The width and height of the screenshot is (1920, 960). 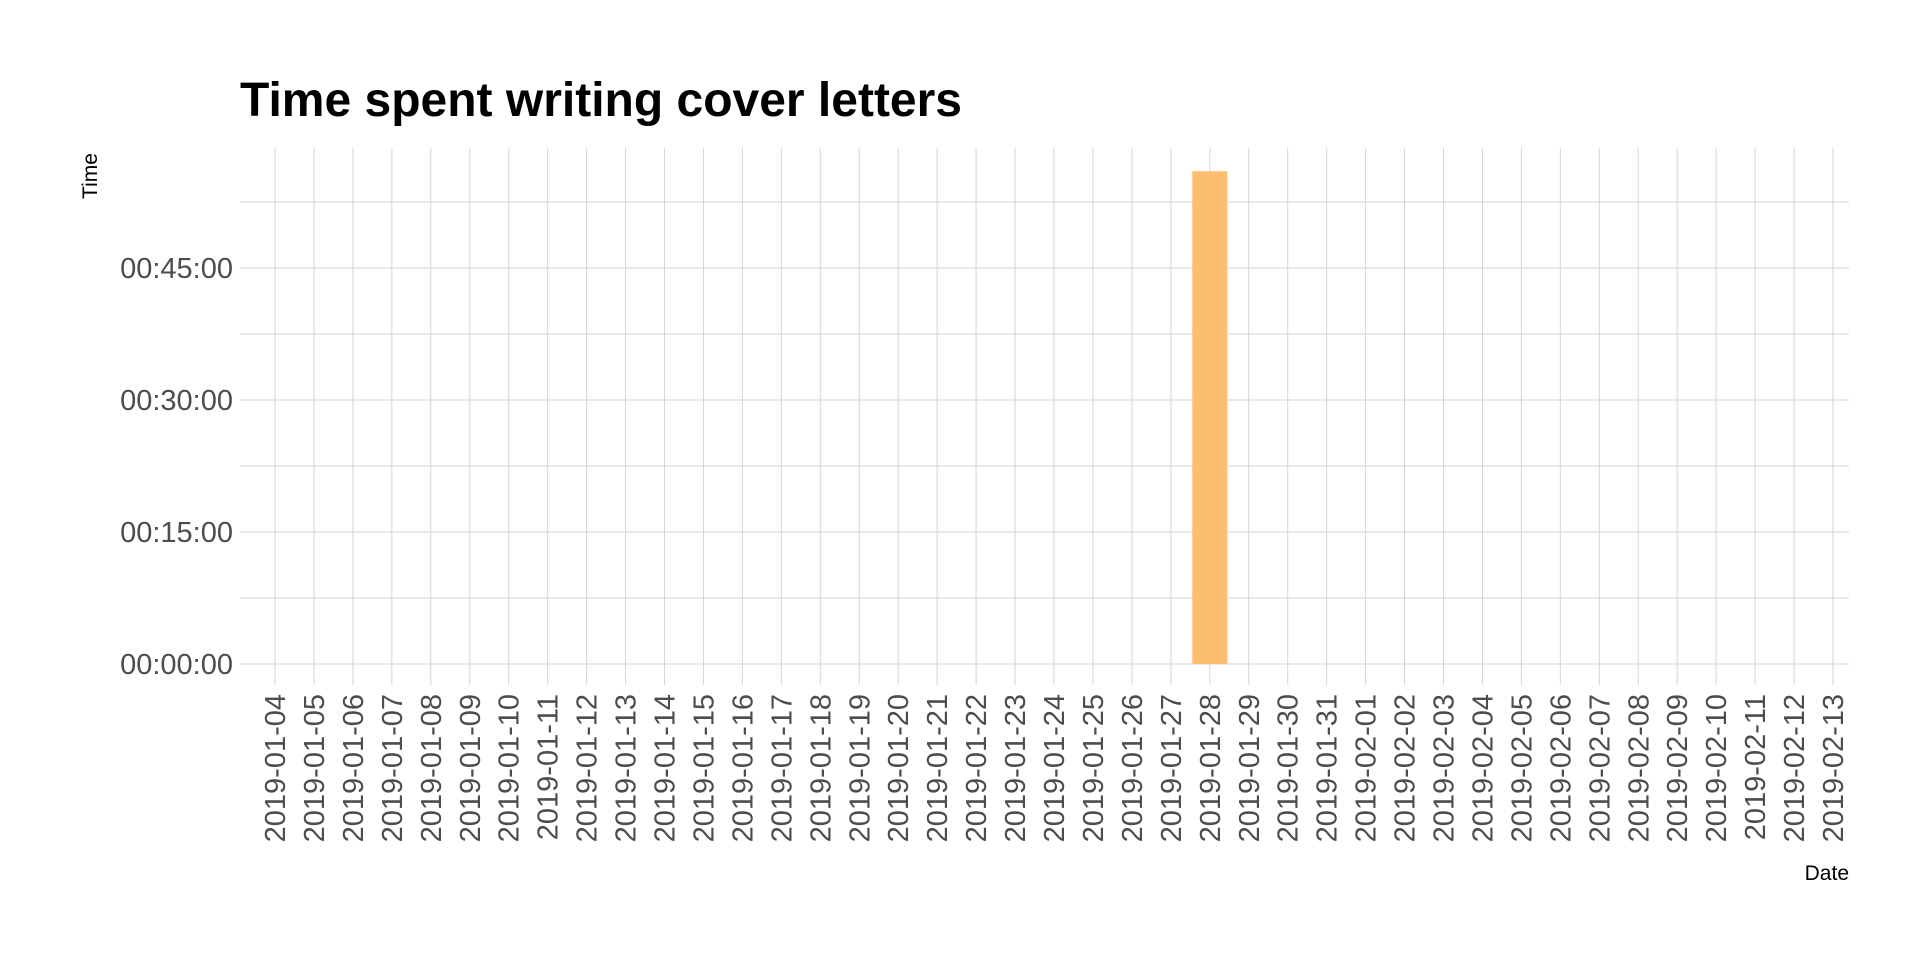 I want to click on x-tick-label: 2019-01-18, so click(x=821, y=768).